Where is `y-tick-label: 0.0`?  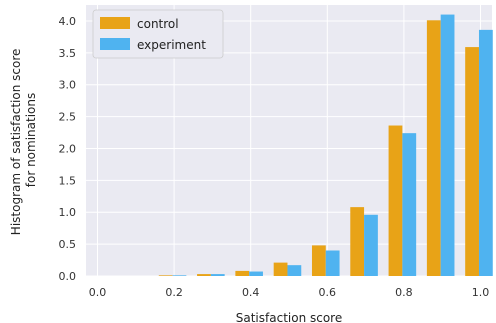
y-tick-label: 0.0 is located at coordinates (68, 276).